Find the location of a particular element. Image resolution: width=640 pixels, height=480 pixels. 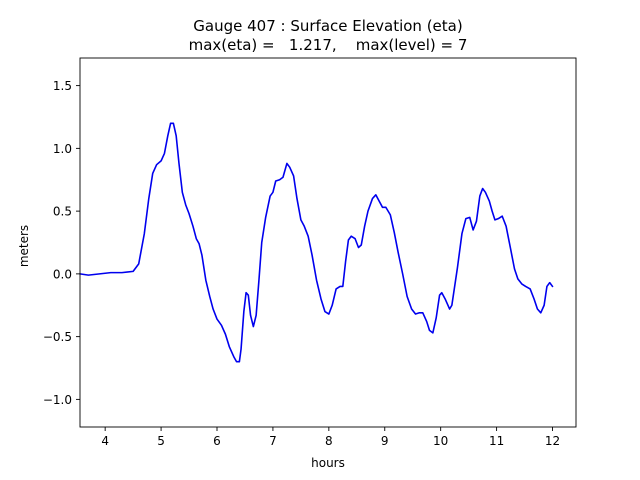

x-tick-label: 9 is located at coordinates (385, 441).